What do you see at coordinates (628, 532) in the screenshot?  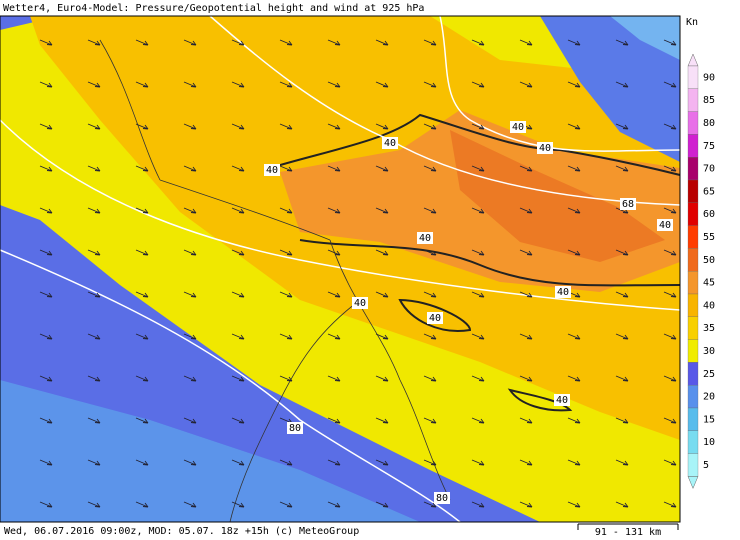 I see `scale-label: 91 - 131 km` at bounding box center [628, 532].